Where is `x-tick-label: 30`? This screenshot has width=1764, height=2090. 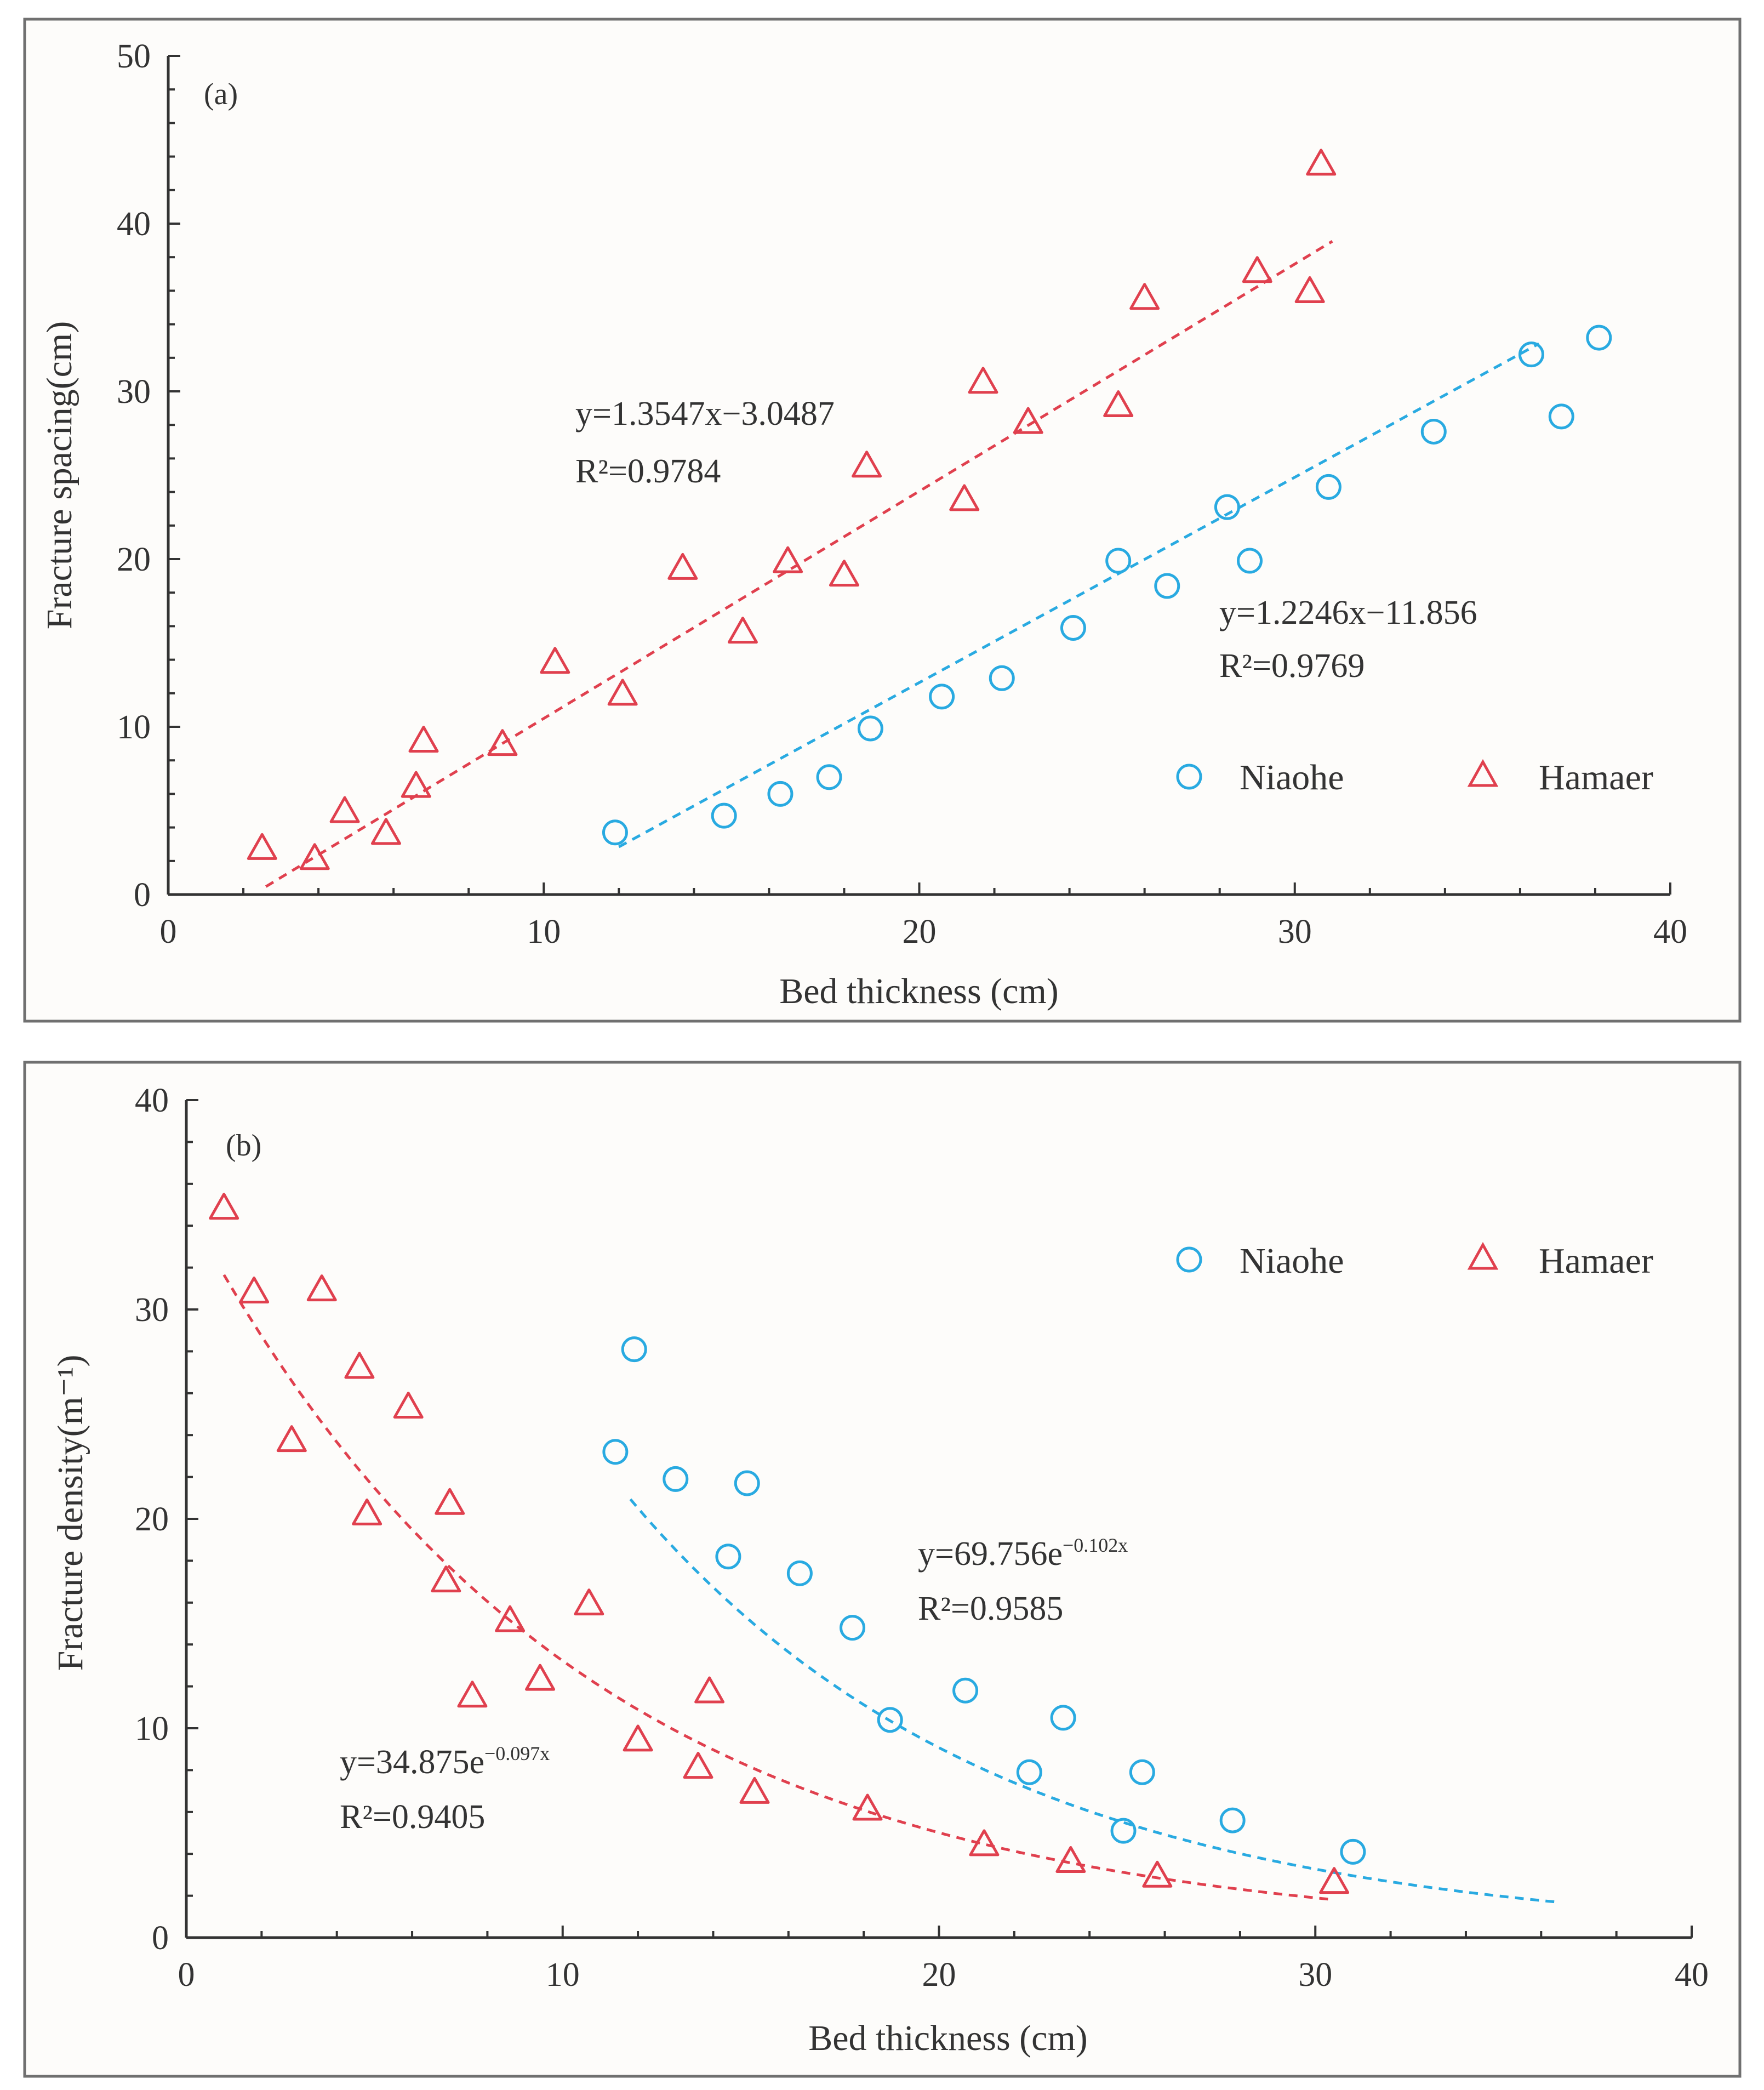
x-tick-label: 30 is located at coordinates (1315, 1975).